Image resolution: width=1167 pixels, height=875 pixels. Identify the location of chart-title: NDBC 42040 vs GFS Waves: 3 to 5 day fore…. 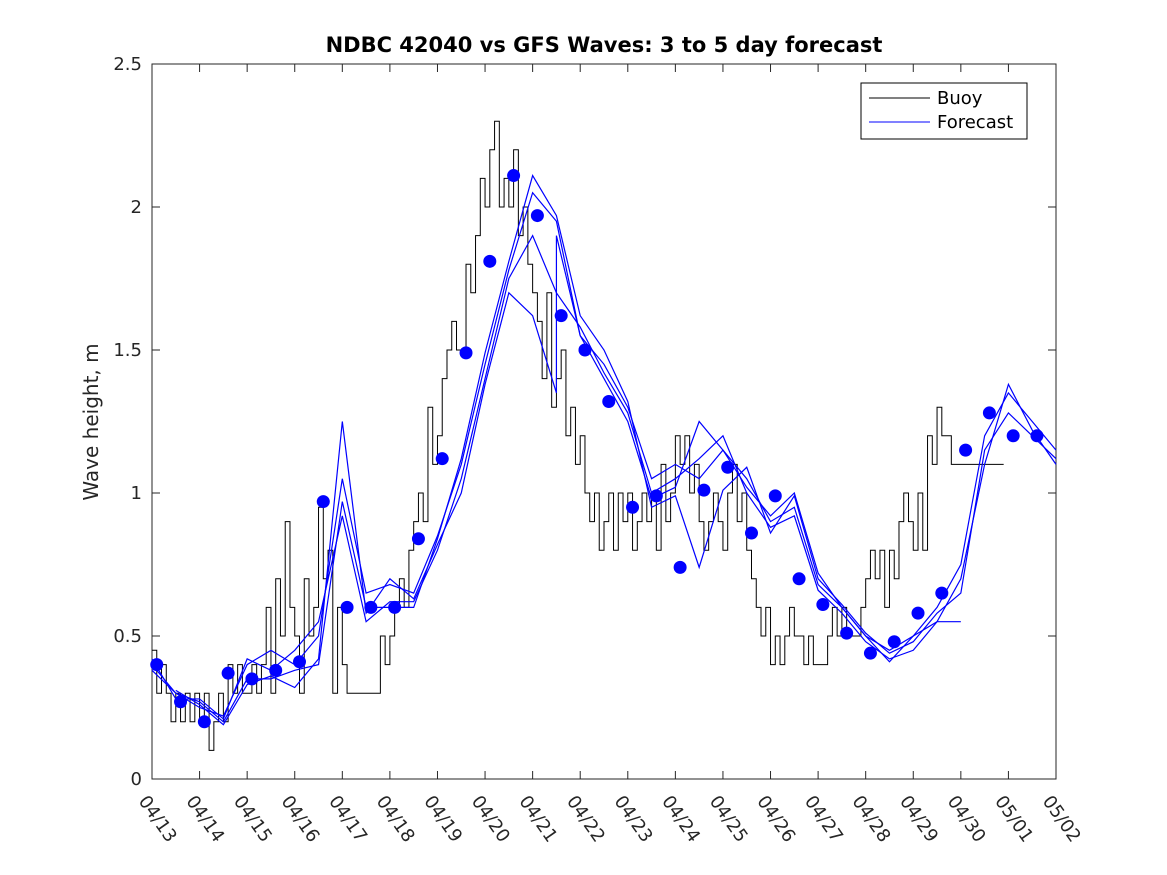
(604, 45).